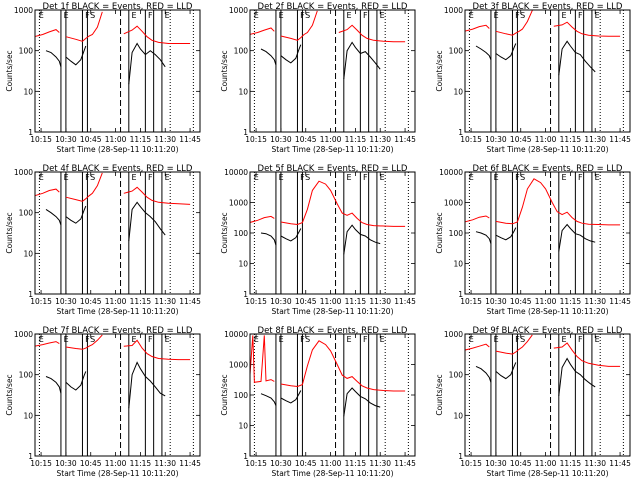 The height and width of the screenshot is (480, 640). Describe the element at coordinates (439, 70) in the screenshot. I see `y-axis-label: Counts/sec` at that location.